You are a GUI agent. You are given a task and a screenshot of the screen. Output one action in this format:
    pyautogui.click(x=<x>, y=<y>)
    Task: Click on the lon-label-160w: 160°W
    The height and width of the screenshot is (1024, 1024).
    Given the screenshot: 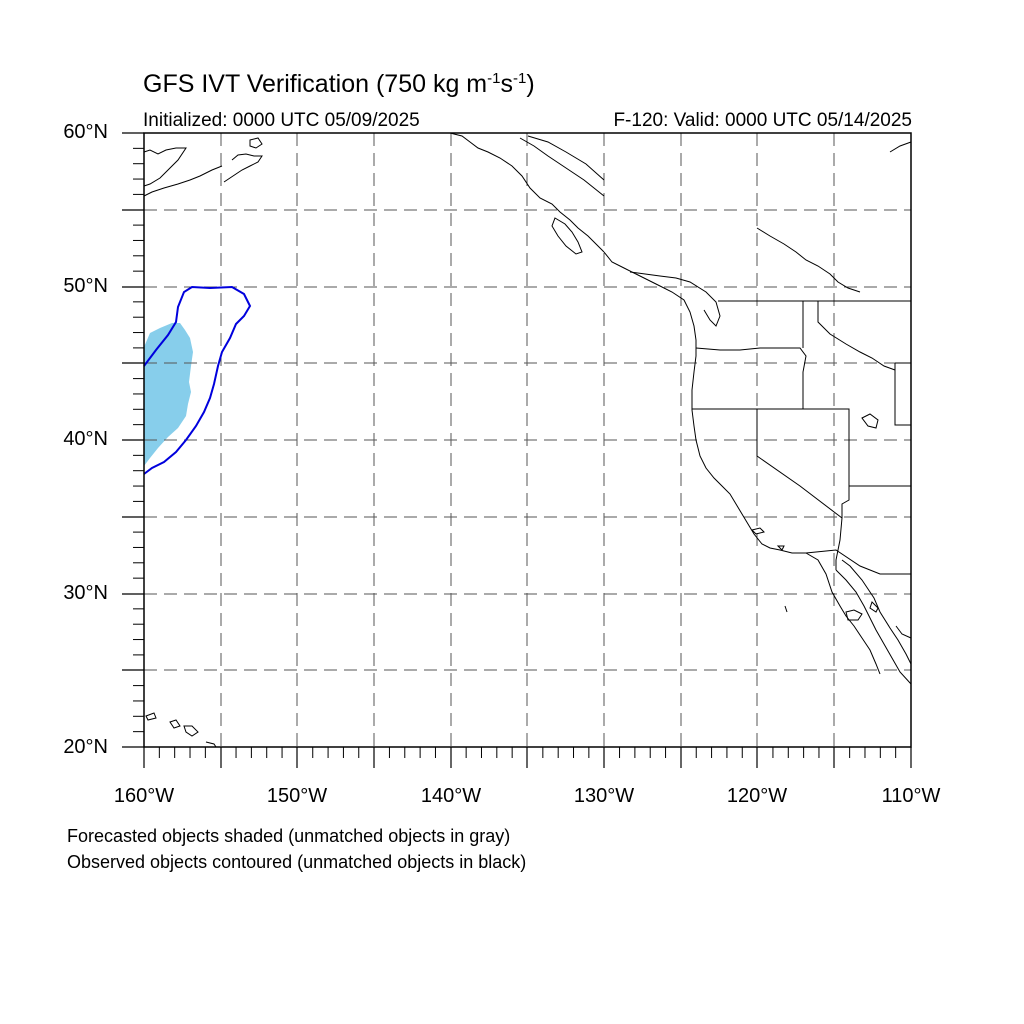 What is the action you would take?
    pyautogui.click(x=144, y=796)
    